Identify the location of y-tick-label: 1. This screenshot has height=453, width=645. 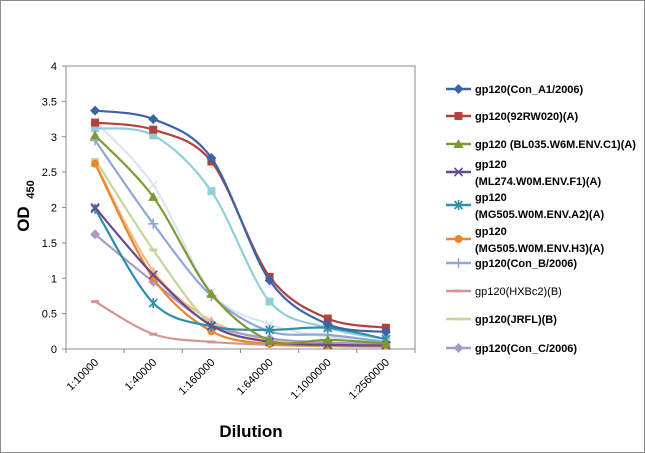
(54, 279).